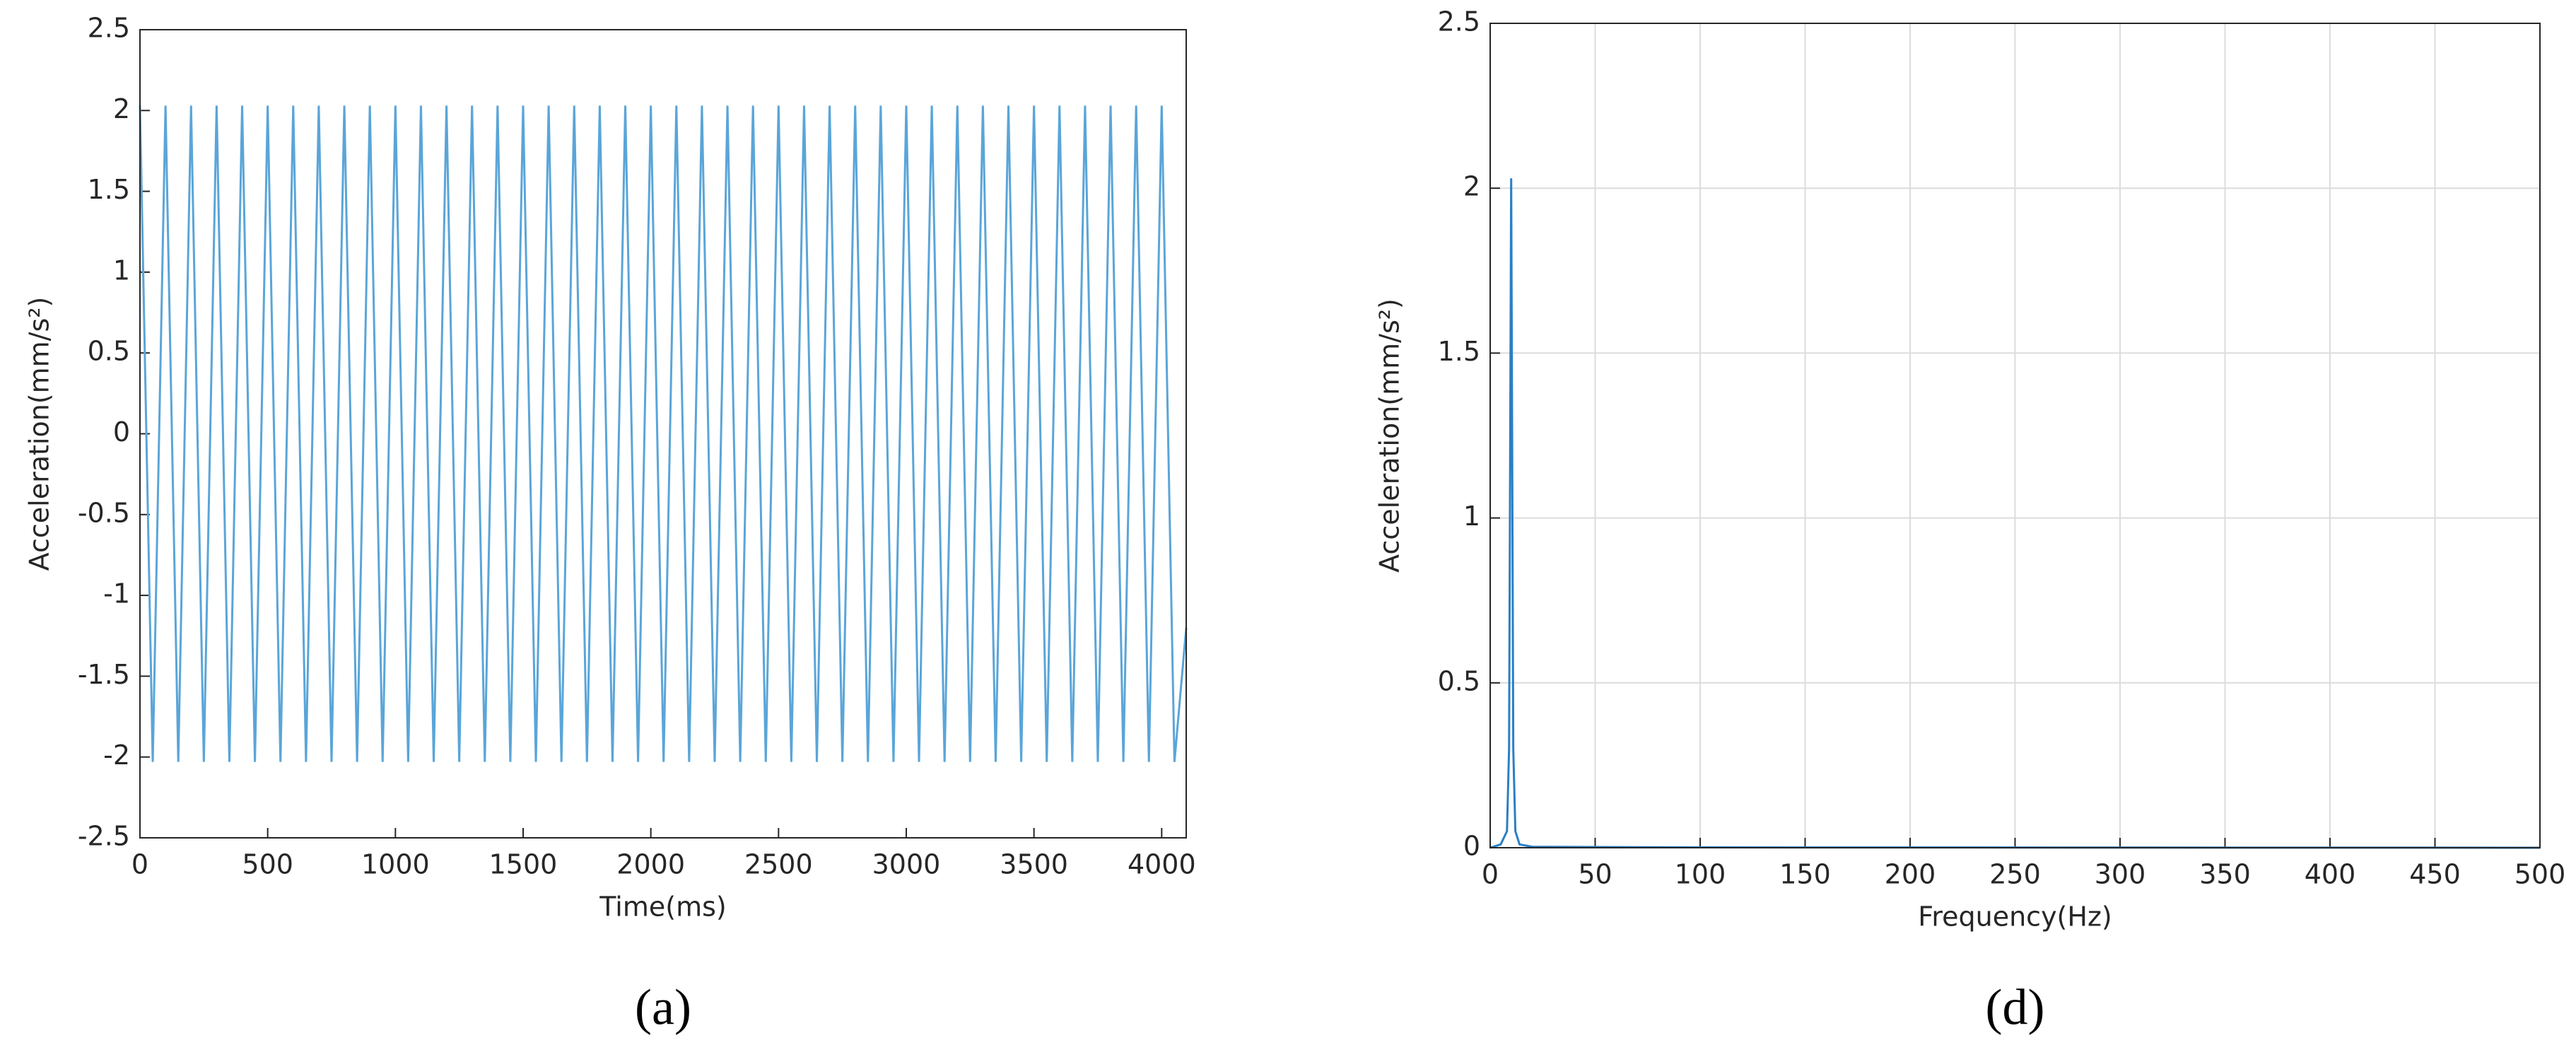  What do you see at coordinates (2120, 874) in the screenshot?
I see `x-tick-label: 300` at bounding box center [2120, 874].